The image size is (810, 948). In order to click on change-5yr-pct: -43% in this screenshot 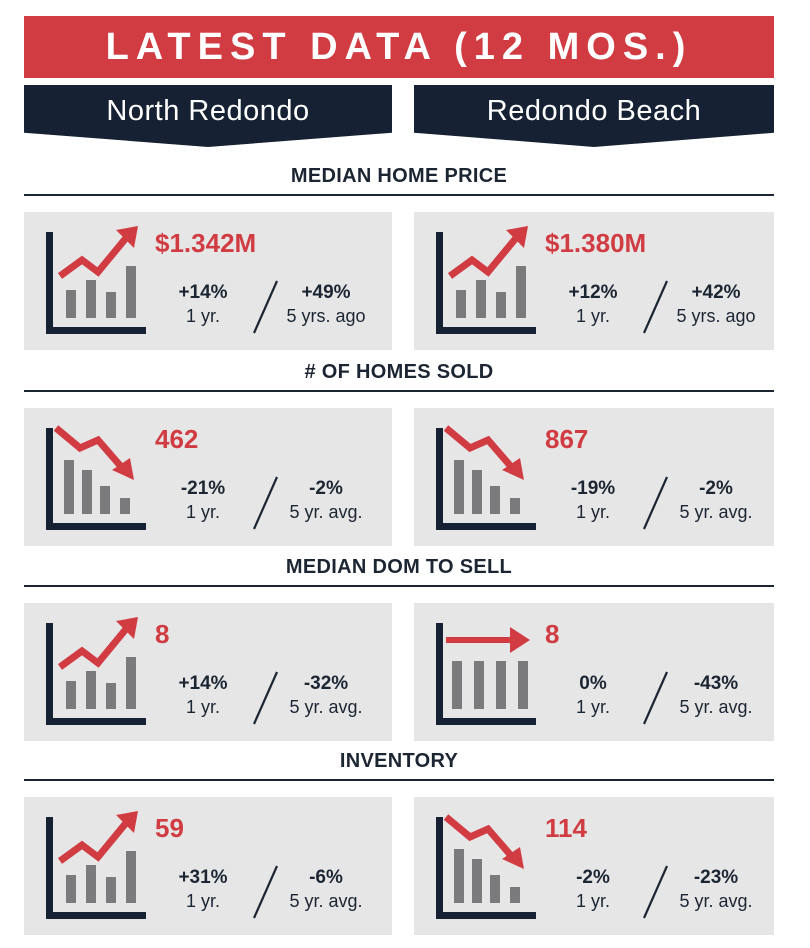, I will do `click(716, 683)`.